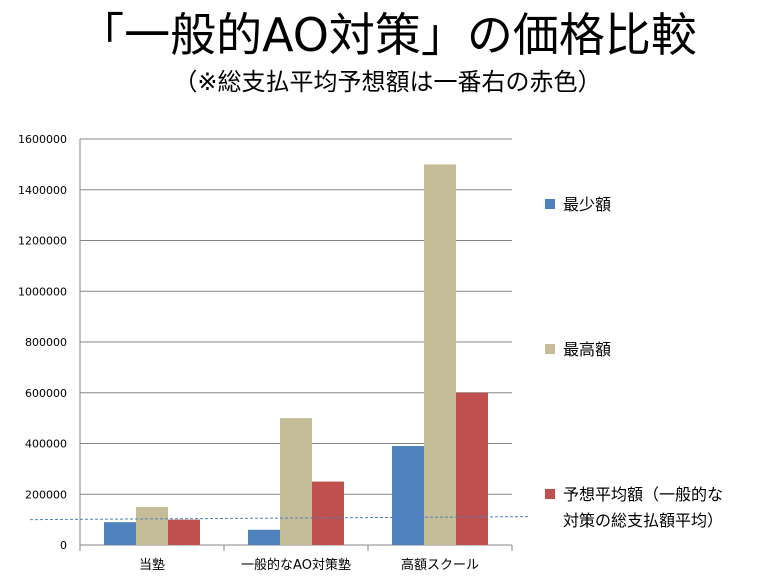 This screenshot has height=586, width=775. Describe the element at coordinates (63, 545) in the screenshot. I see `y-tick-label: 0` at that location.